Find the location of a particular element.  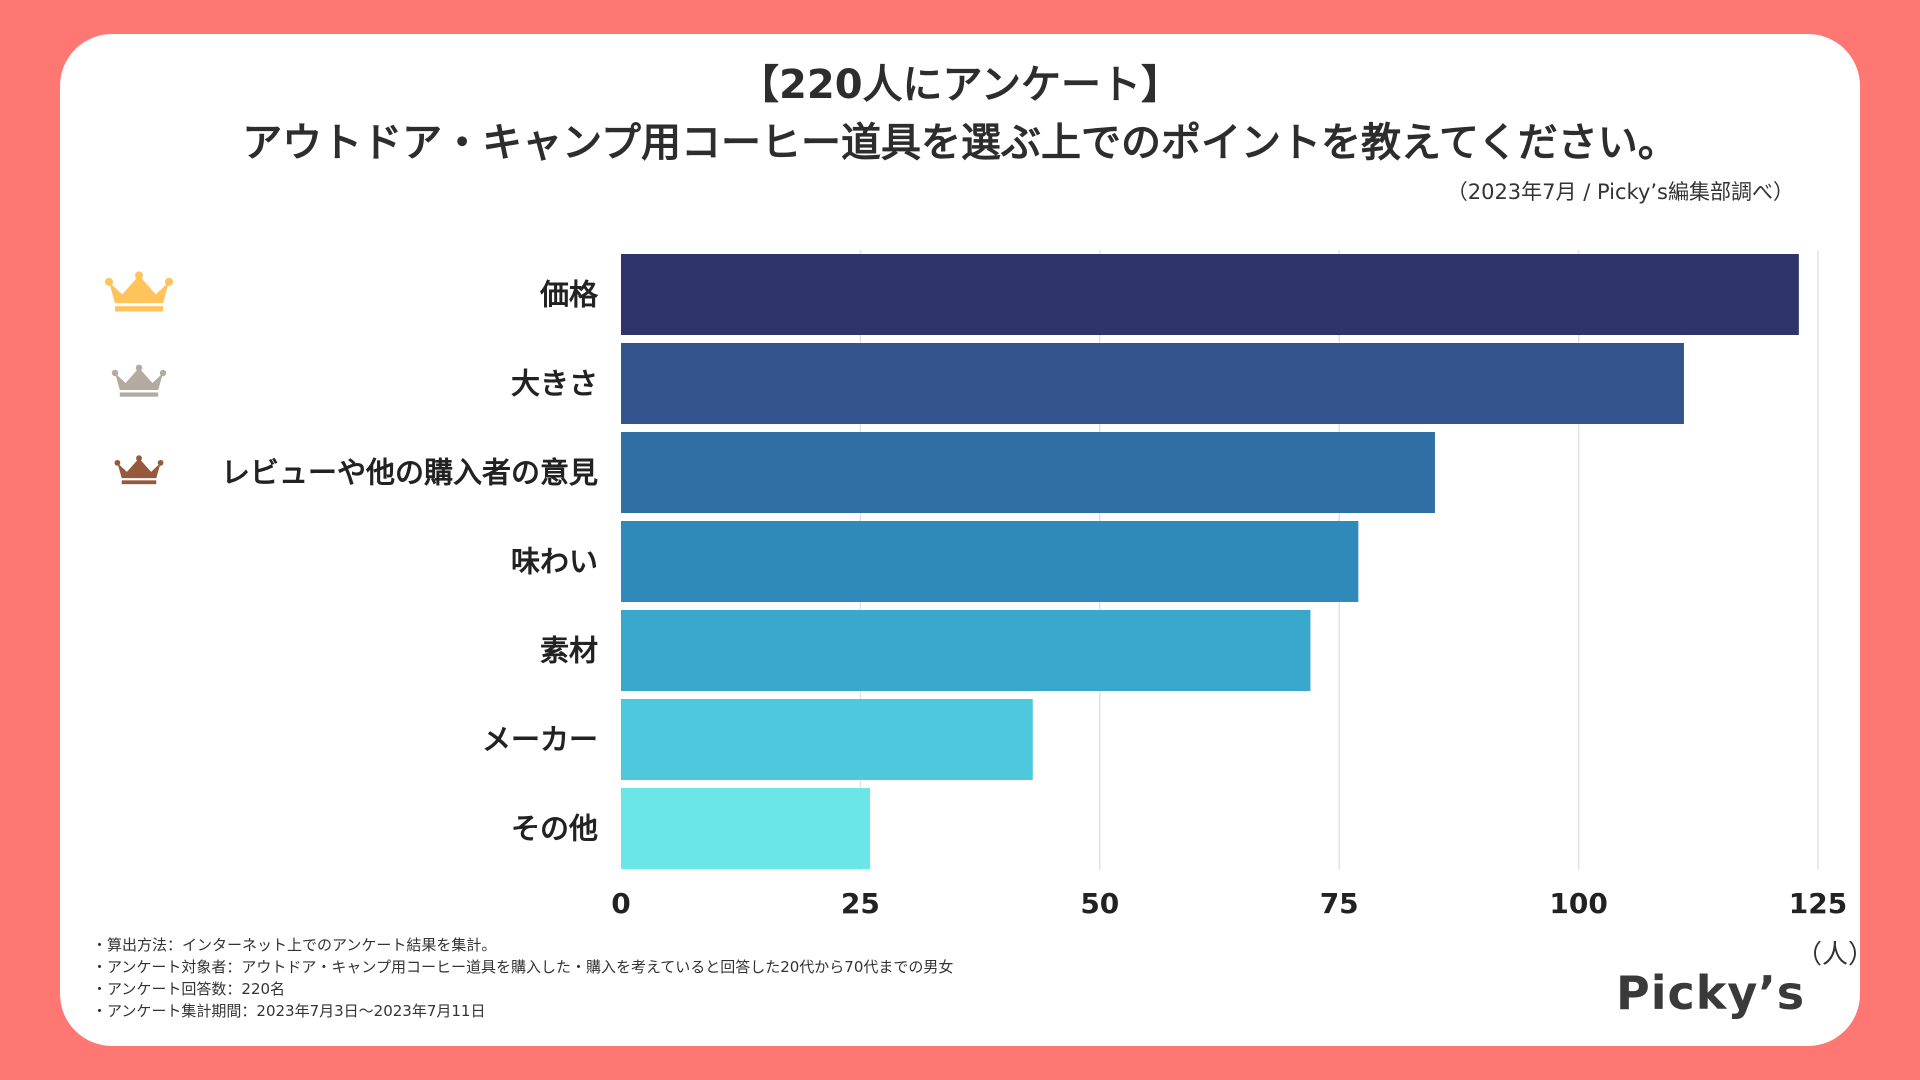

x-tick-label: 125 is located at coordinates (1818, 903).